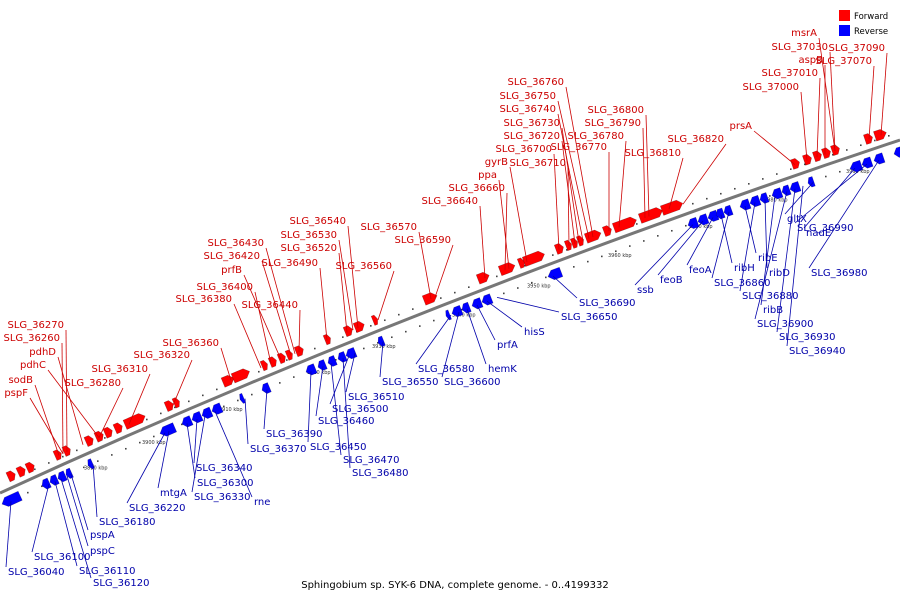 The image size is (900, 600). I want to click on forward-gene-label: msrA, so click(804, 33).